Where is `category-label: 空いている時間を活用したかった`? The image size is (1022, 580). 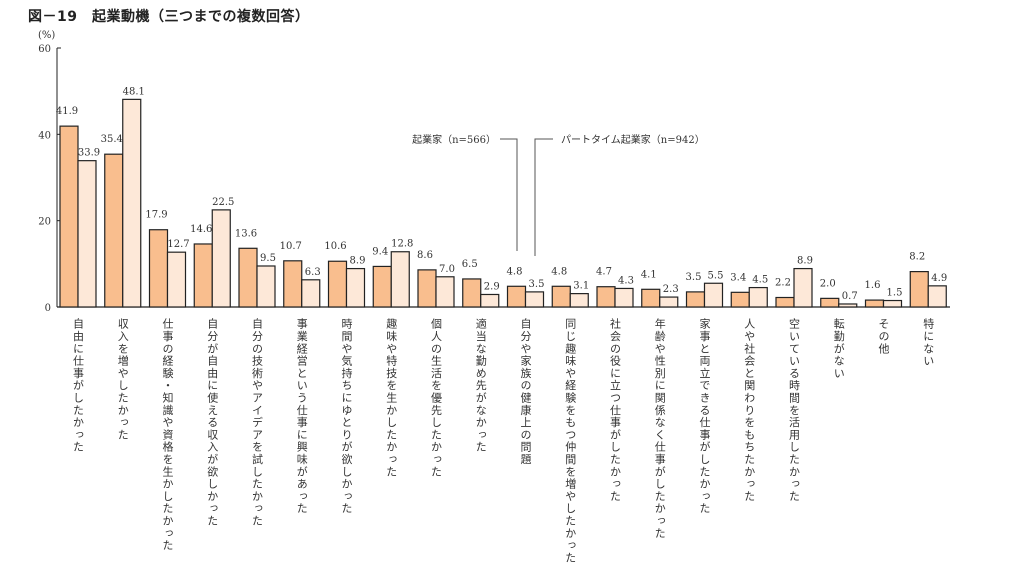 category-label: 空いている時間を活用したかった is located at coordinates (794, 410).